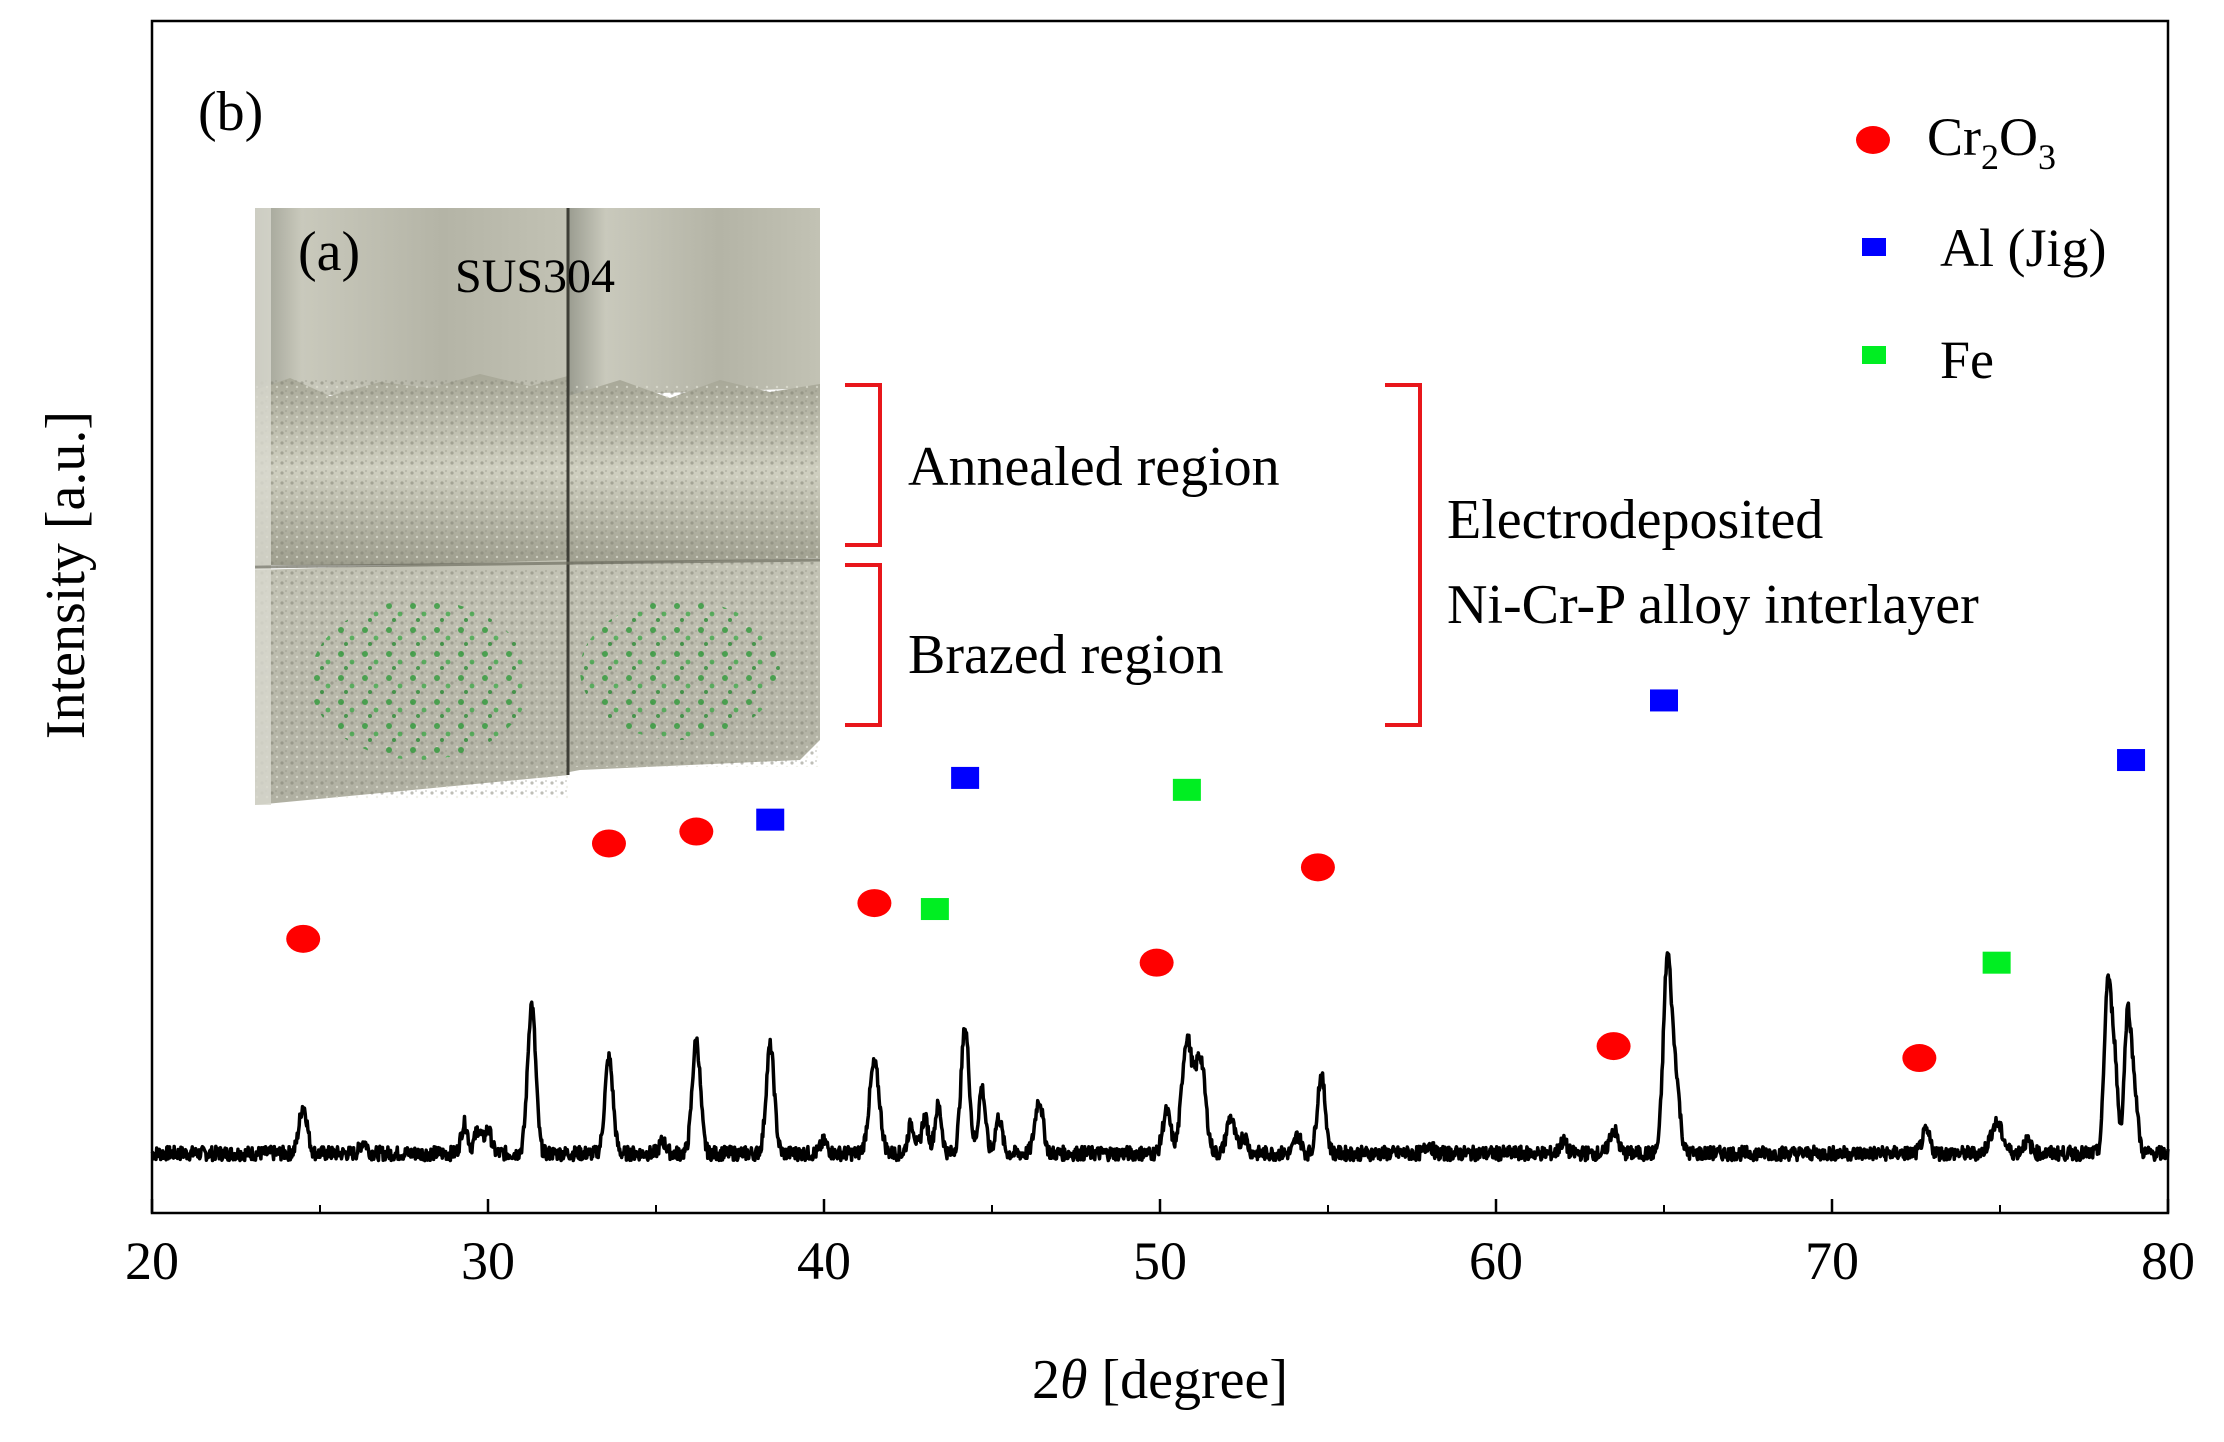  Describe the element at coordinates (694, 302) in the screenshot. I see `right-plate-top` at that location.